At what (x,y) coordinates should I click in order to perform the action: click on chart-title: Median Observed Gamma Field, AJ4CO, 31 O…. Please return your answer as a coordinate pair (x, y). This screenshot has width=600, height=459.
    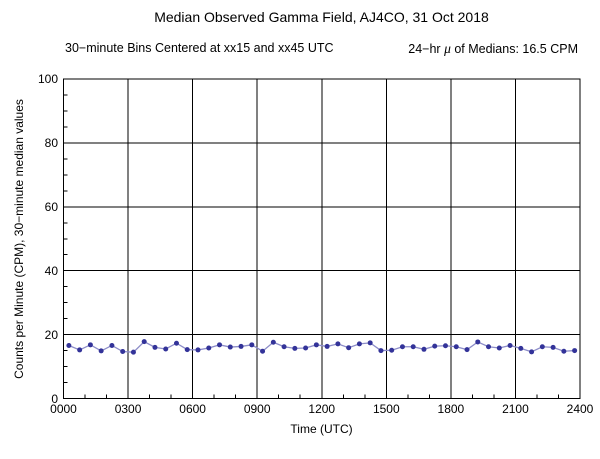
    Looking at the image, I should click on (321, 17).